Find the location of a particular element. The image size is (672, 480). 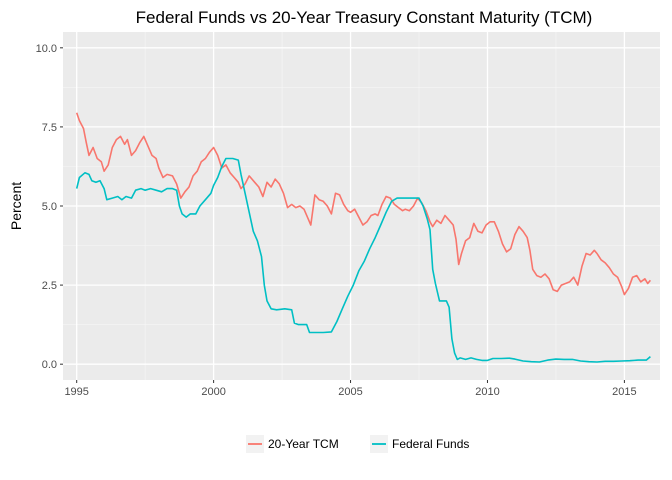

y-tick-label: 10.0 is located at coordinates (46, 49).